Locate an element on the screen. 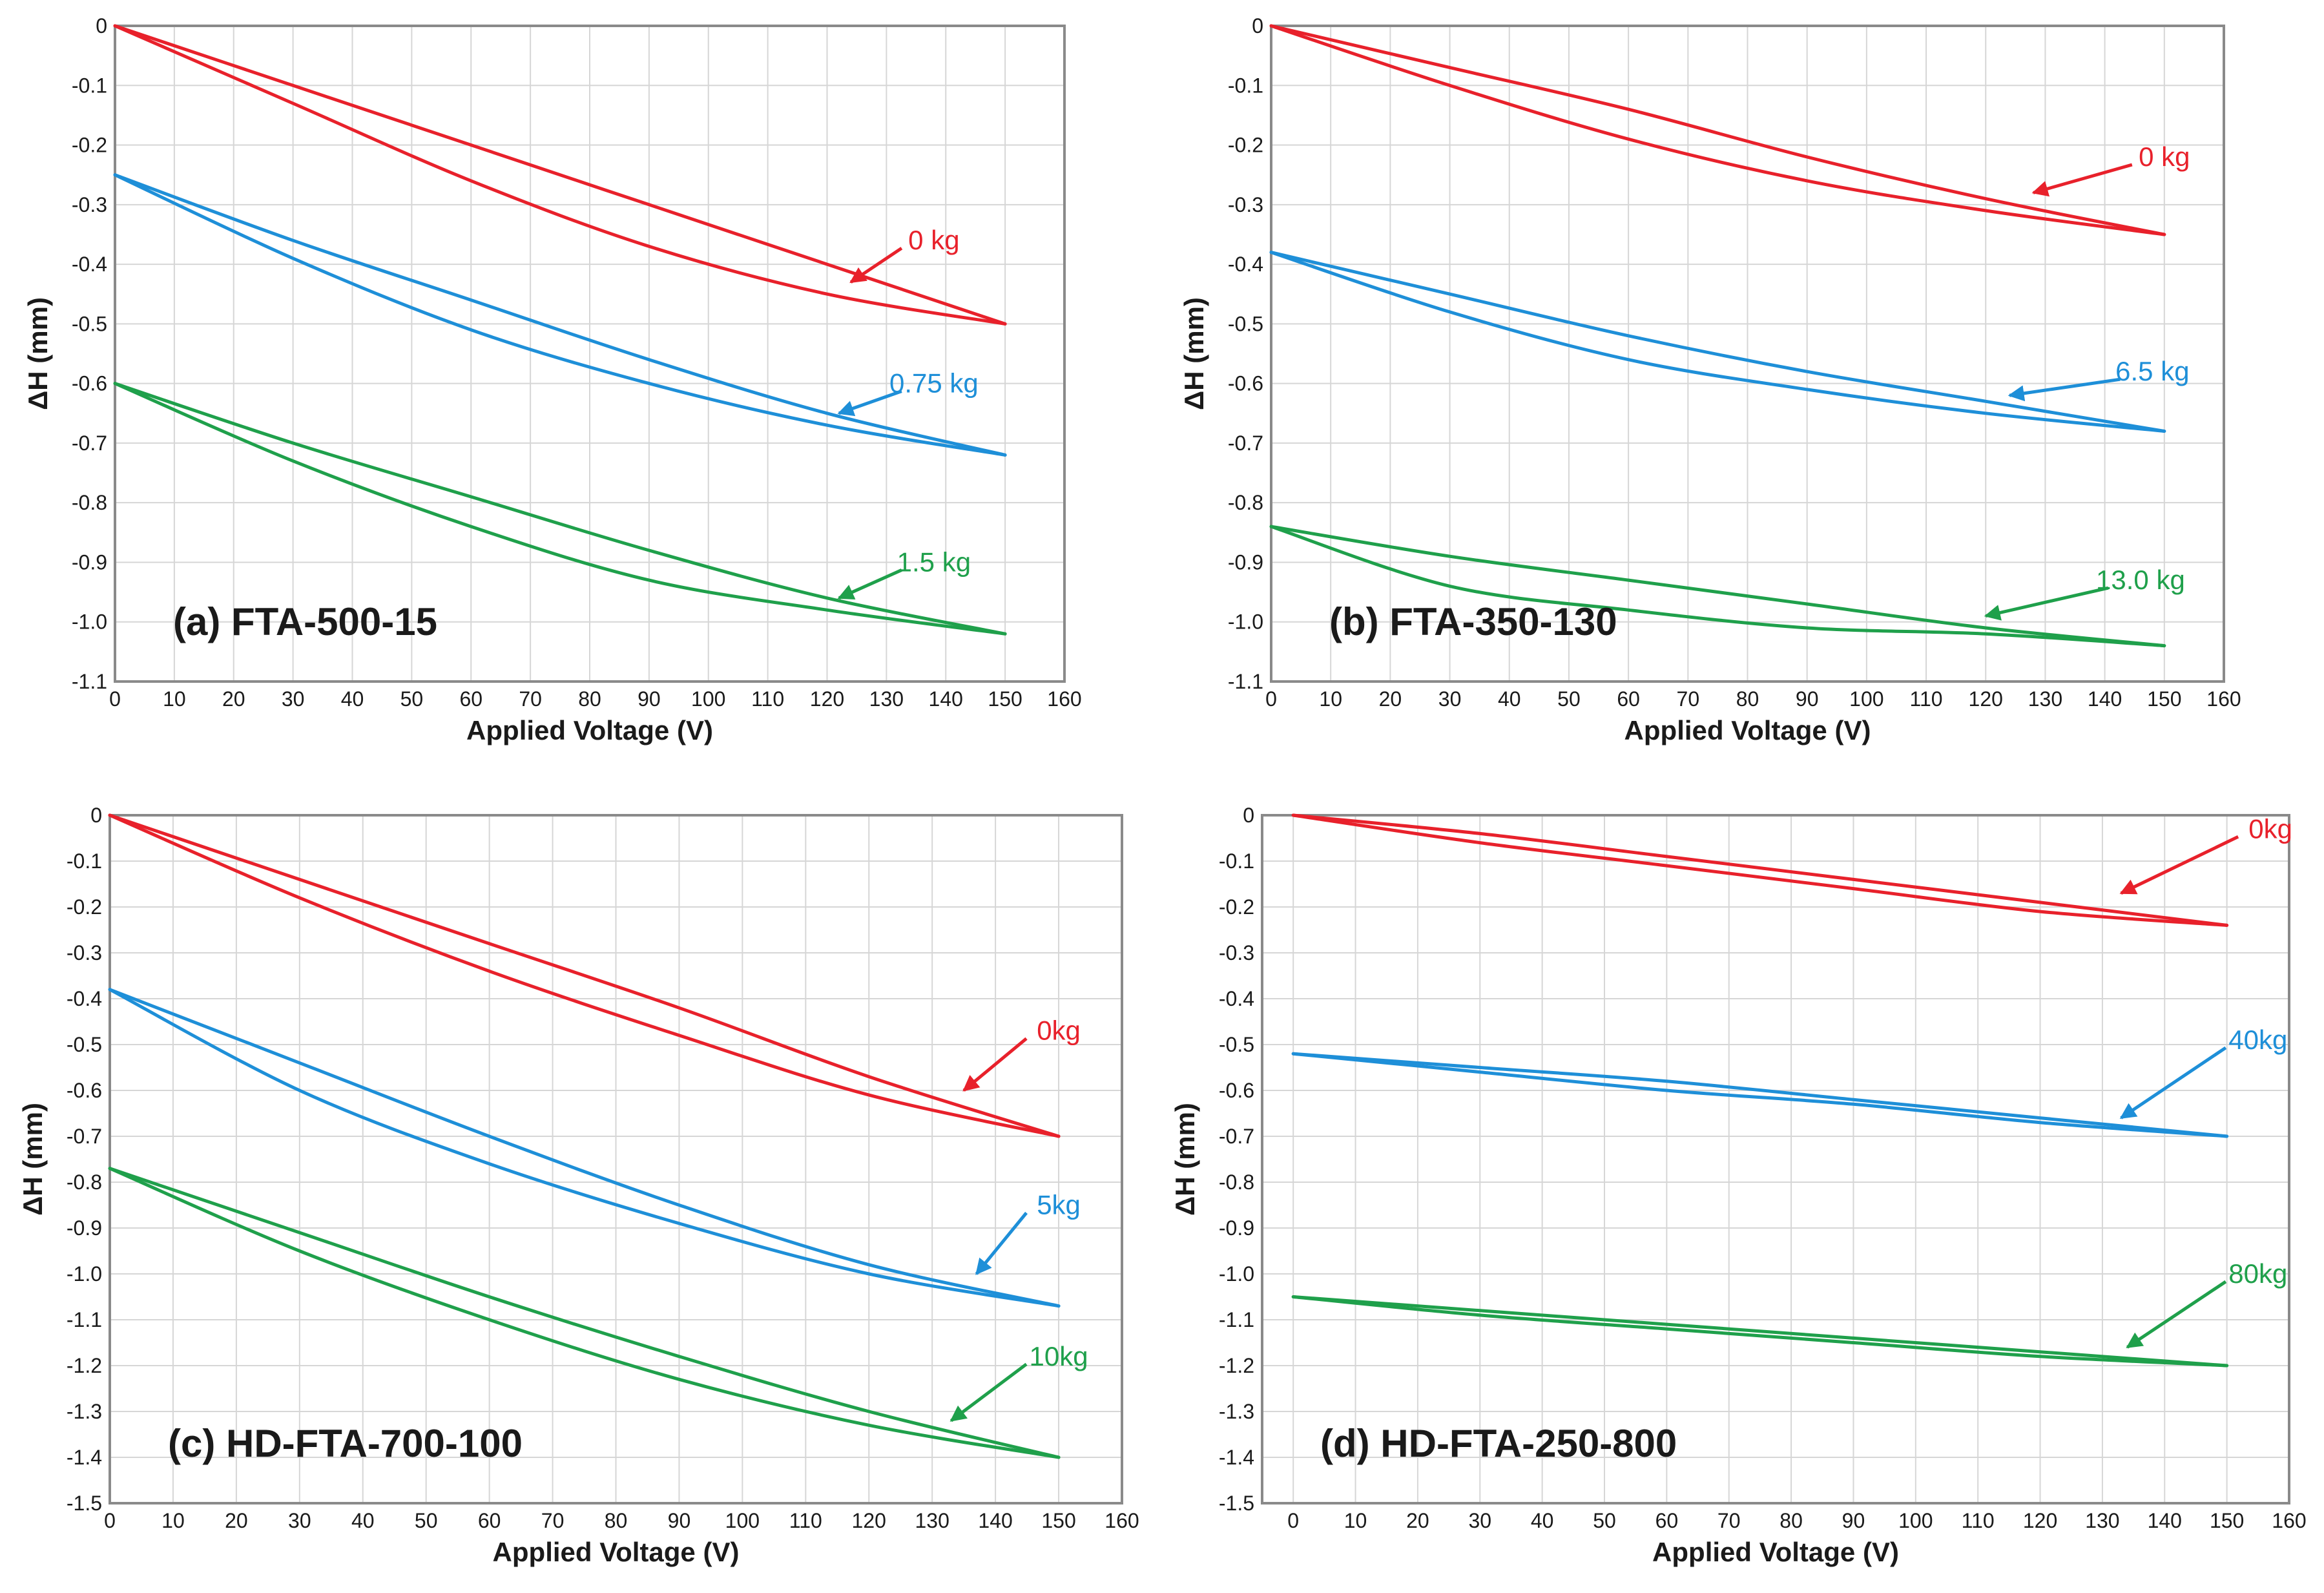  series-label: 0 kg is located at coordinates (933, 240).